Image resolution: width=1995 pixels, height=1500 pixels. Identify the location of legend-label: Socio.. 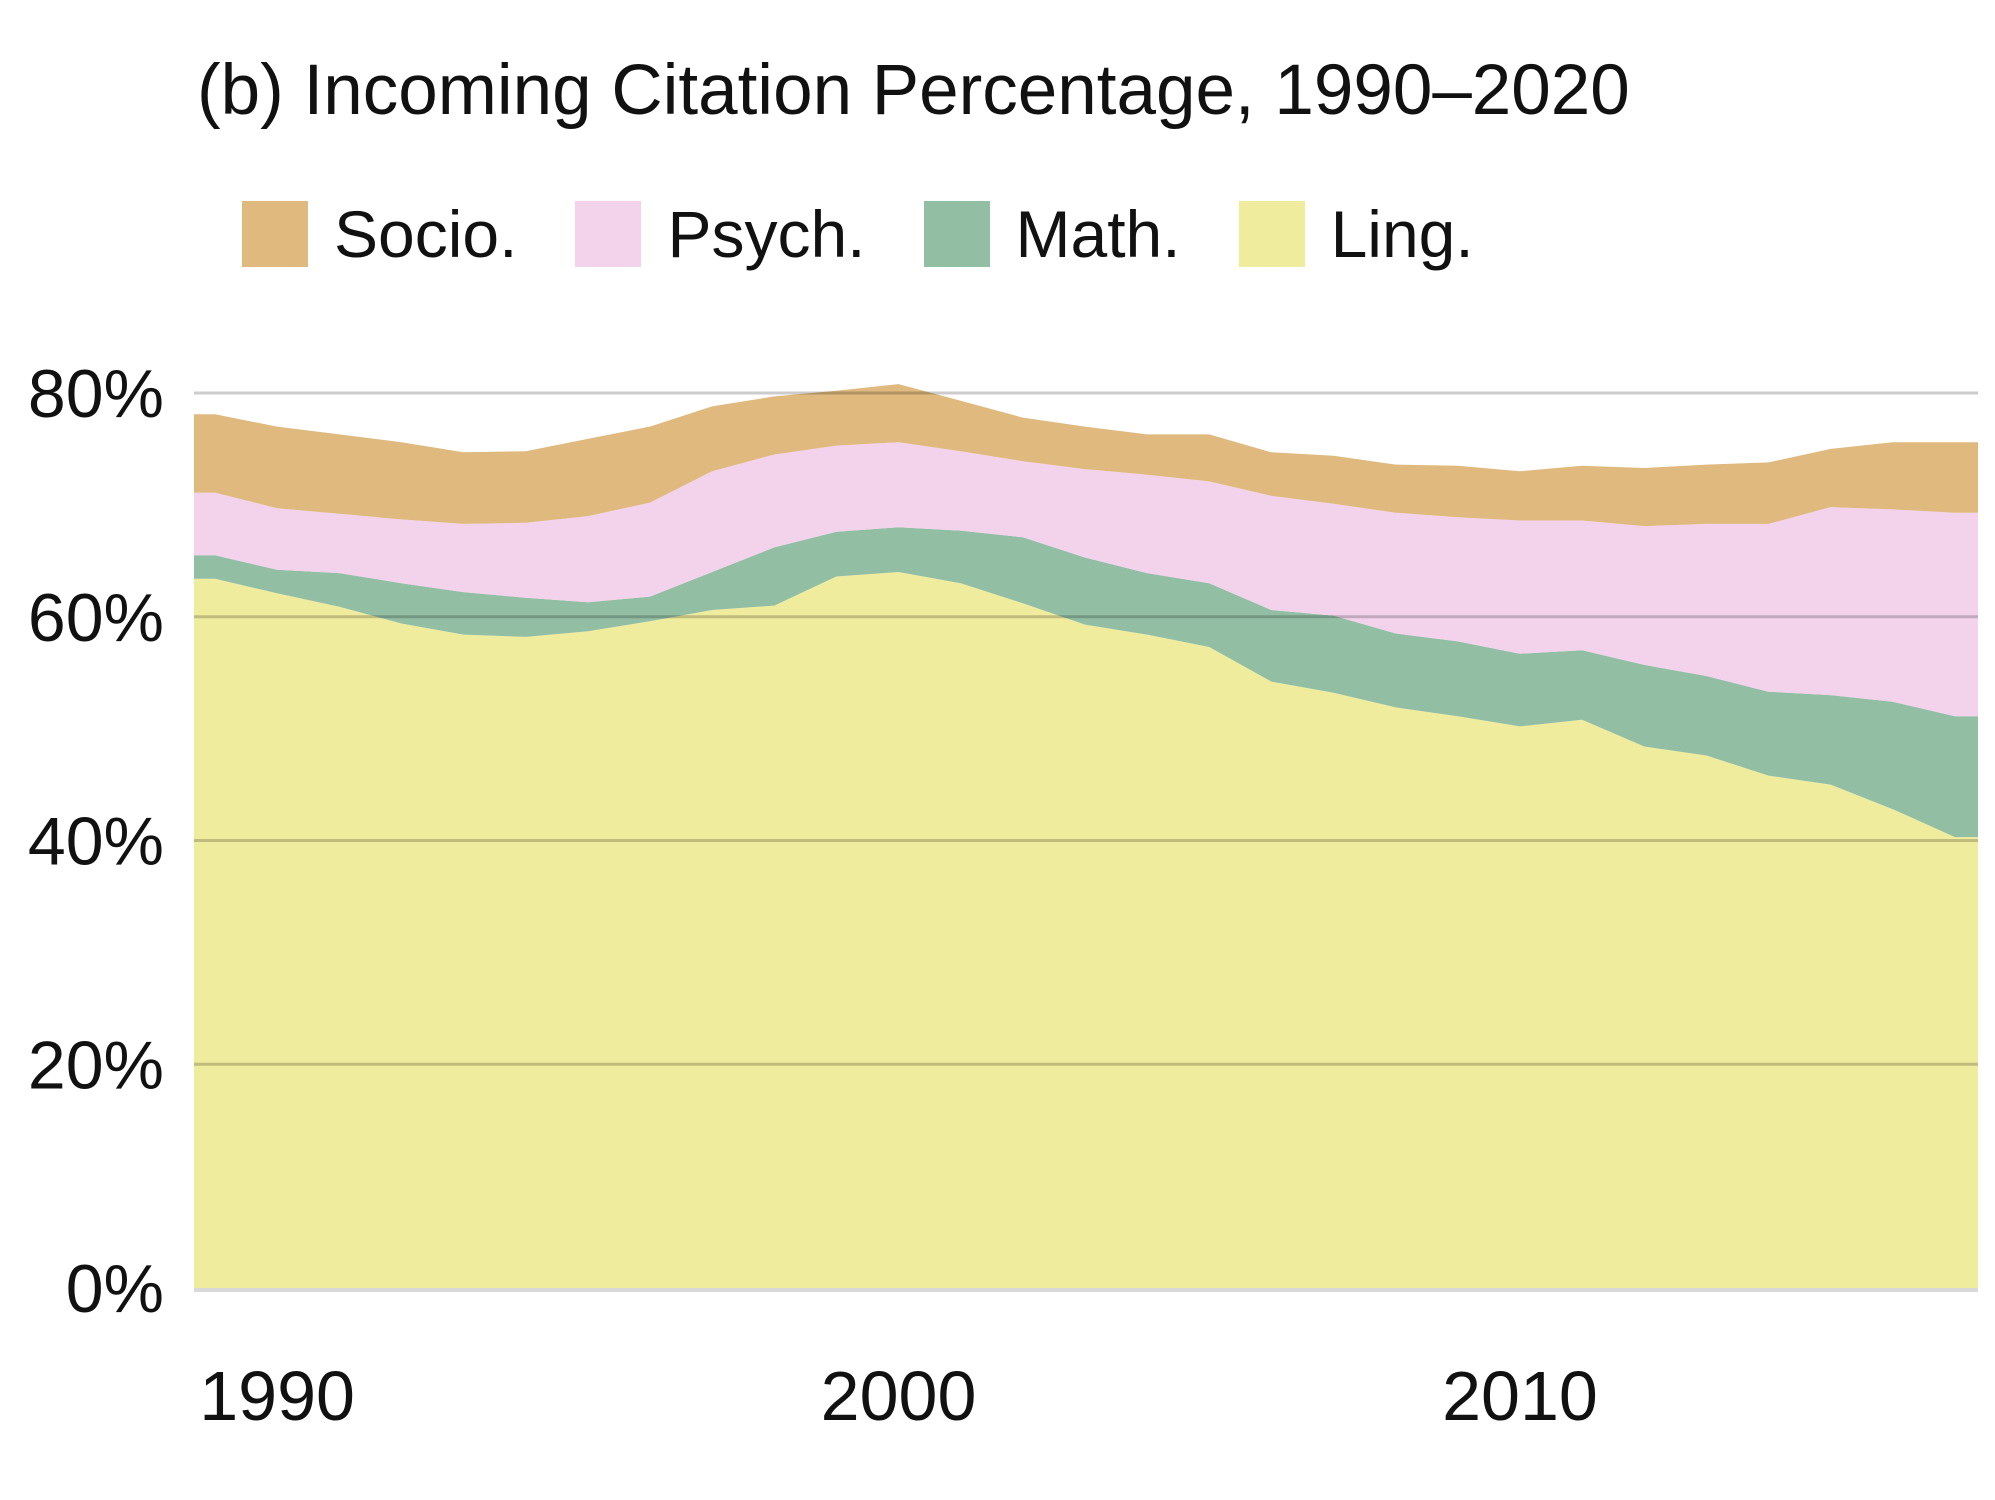
(426, 234).